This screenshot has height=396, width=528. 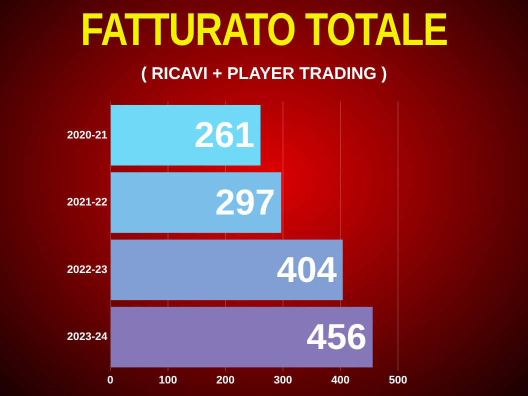 I want to click on y-tick-label: 2021-22, so click(x=87, y=202).